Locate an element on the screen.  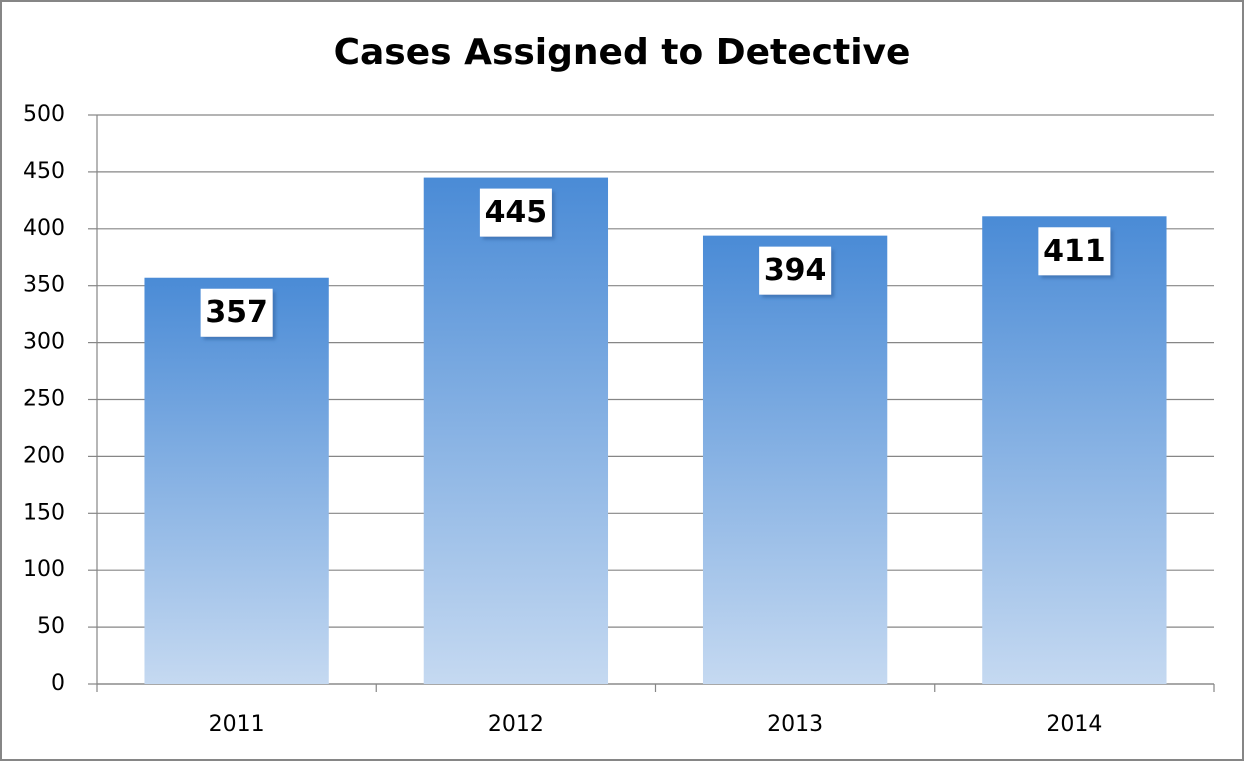
y-tick-label: 500 is located at coordinates (44, 114).